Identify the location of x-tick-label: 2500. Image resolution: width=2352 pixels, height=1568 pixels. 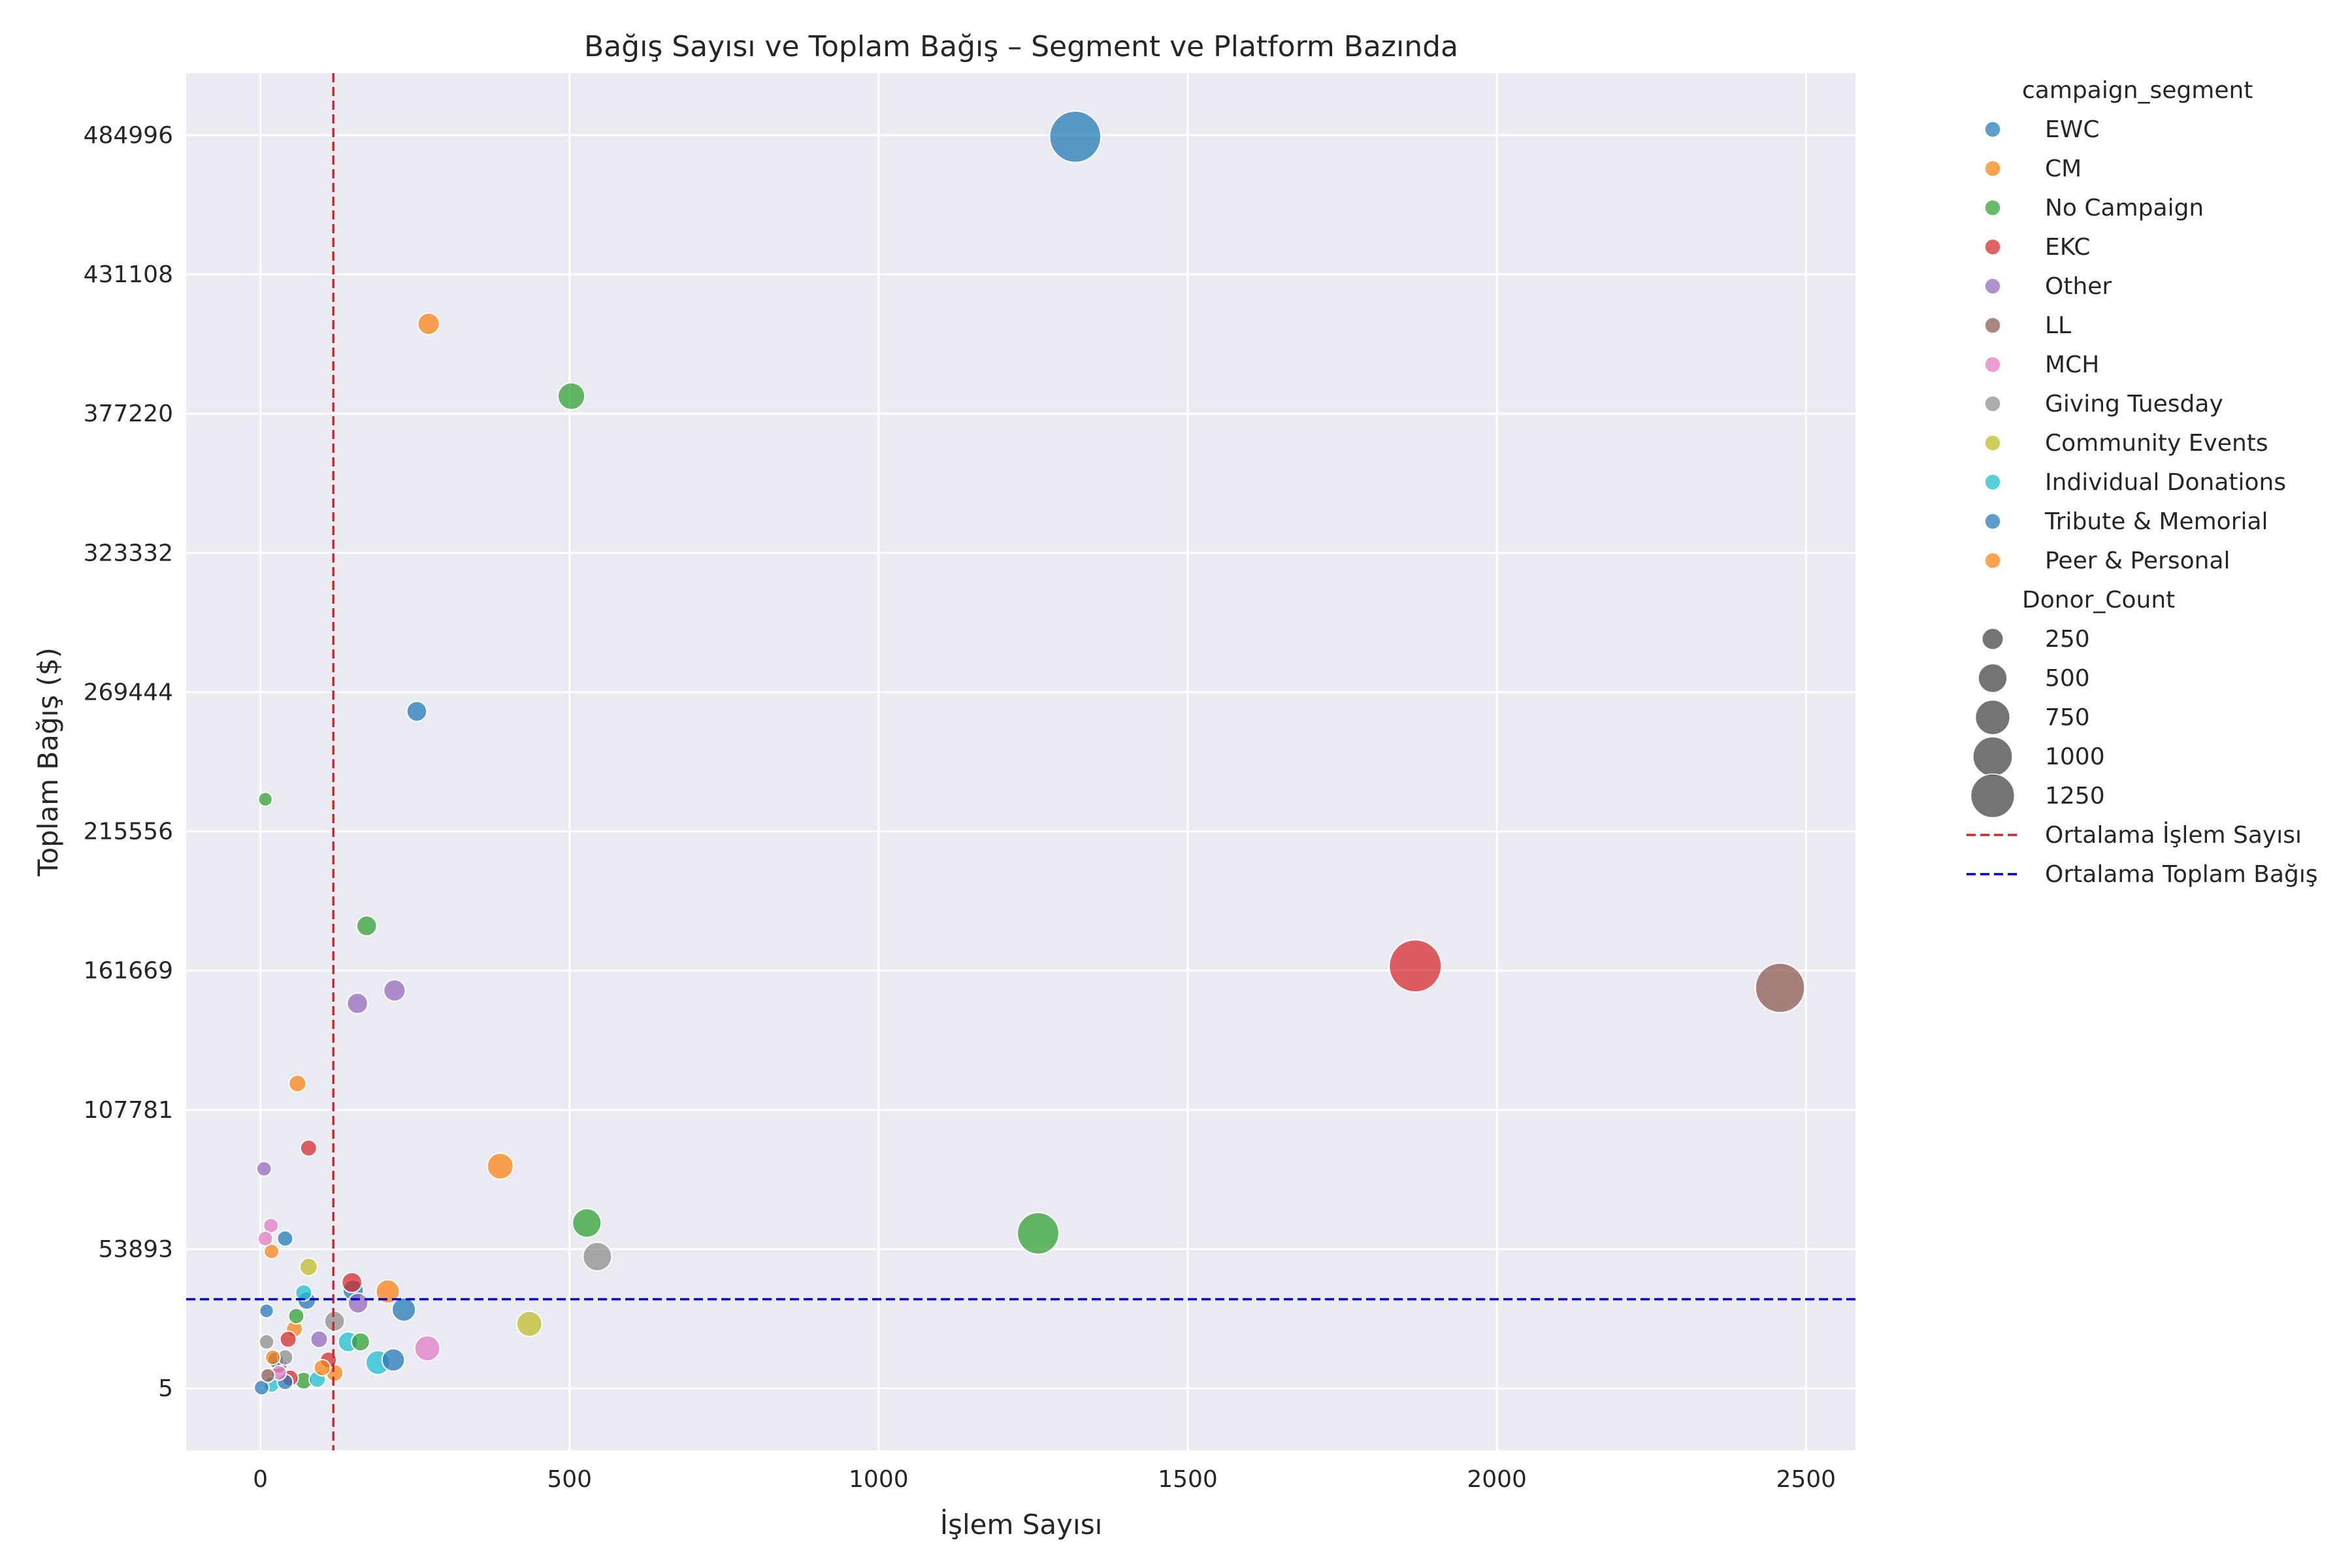
(1806, 1479).